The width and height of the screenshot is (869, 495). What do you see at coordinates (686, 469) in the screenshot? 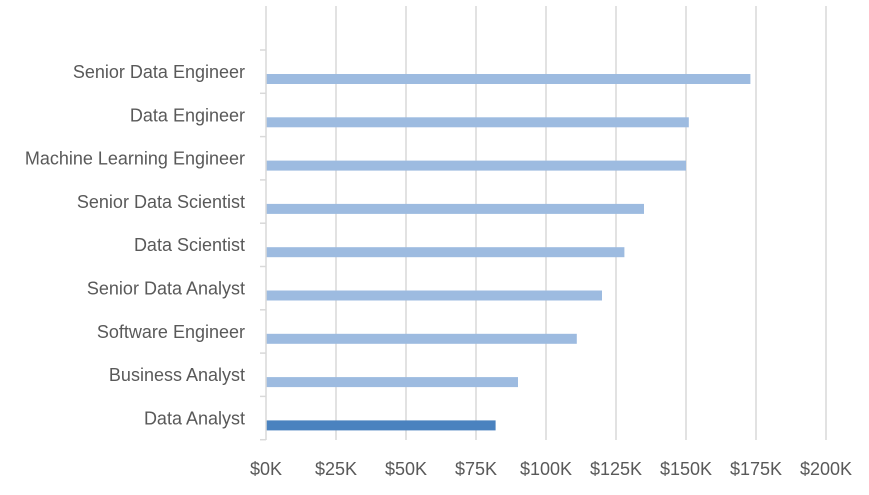
I see `x-tick-label: $150K` at bounding box center [686, 469].